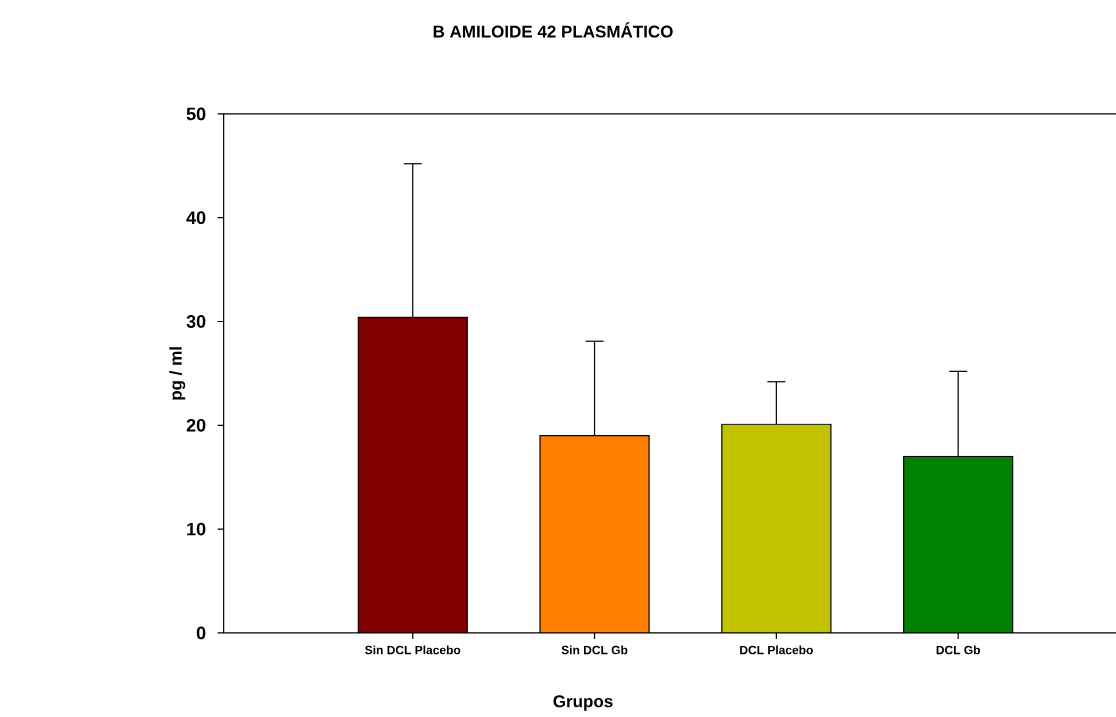 This screenshot has width=1116, height=717. I want to click on x-tick-label: DCL Gb, so click(958, 650).